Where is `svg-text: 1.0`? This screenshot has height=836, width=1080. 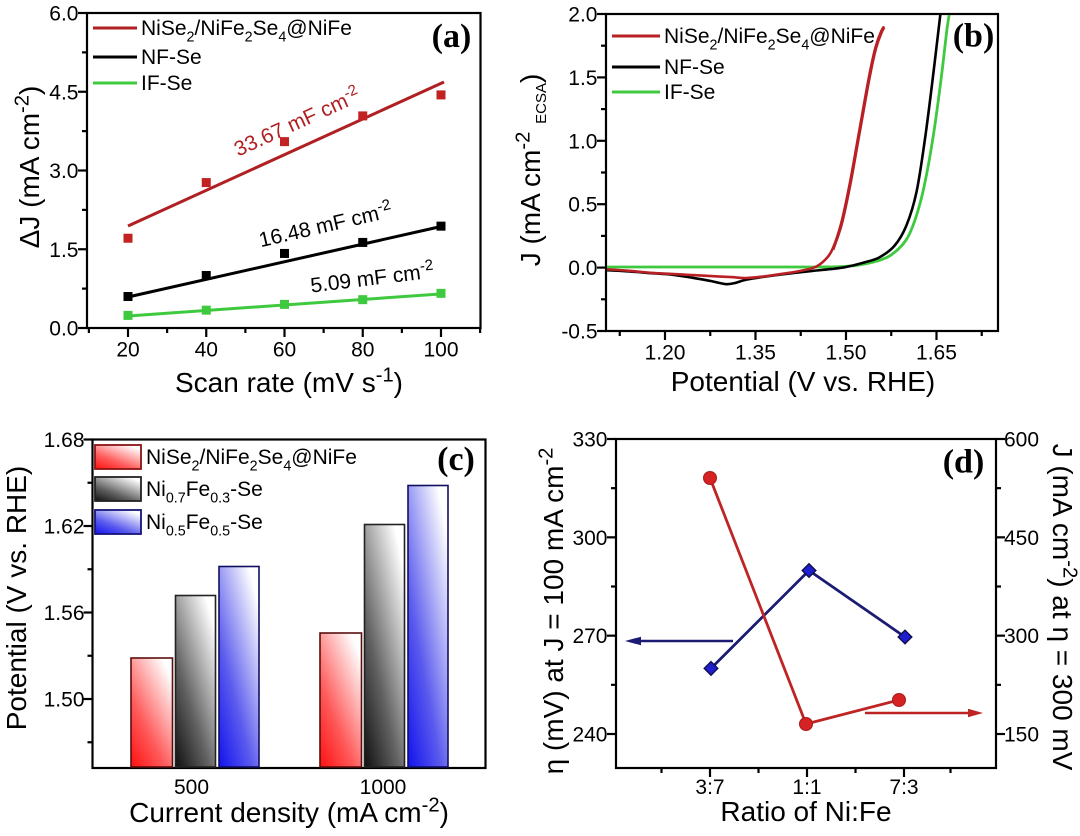
svg-text: 1.0 is located at coordinates (582, 141).